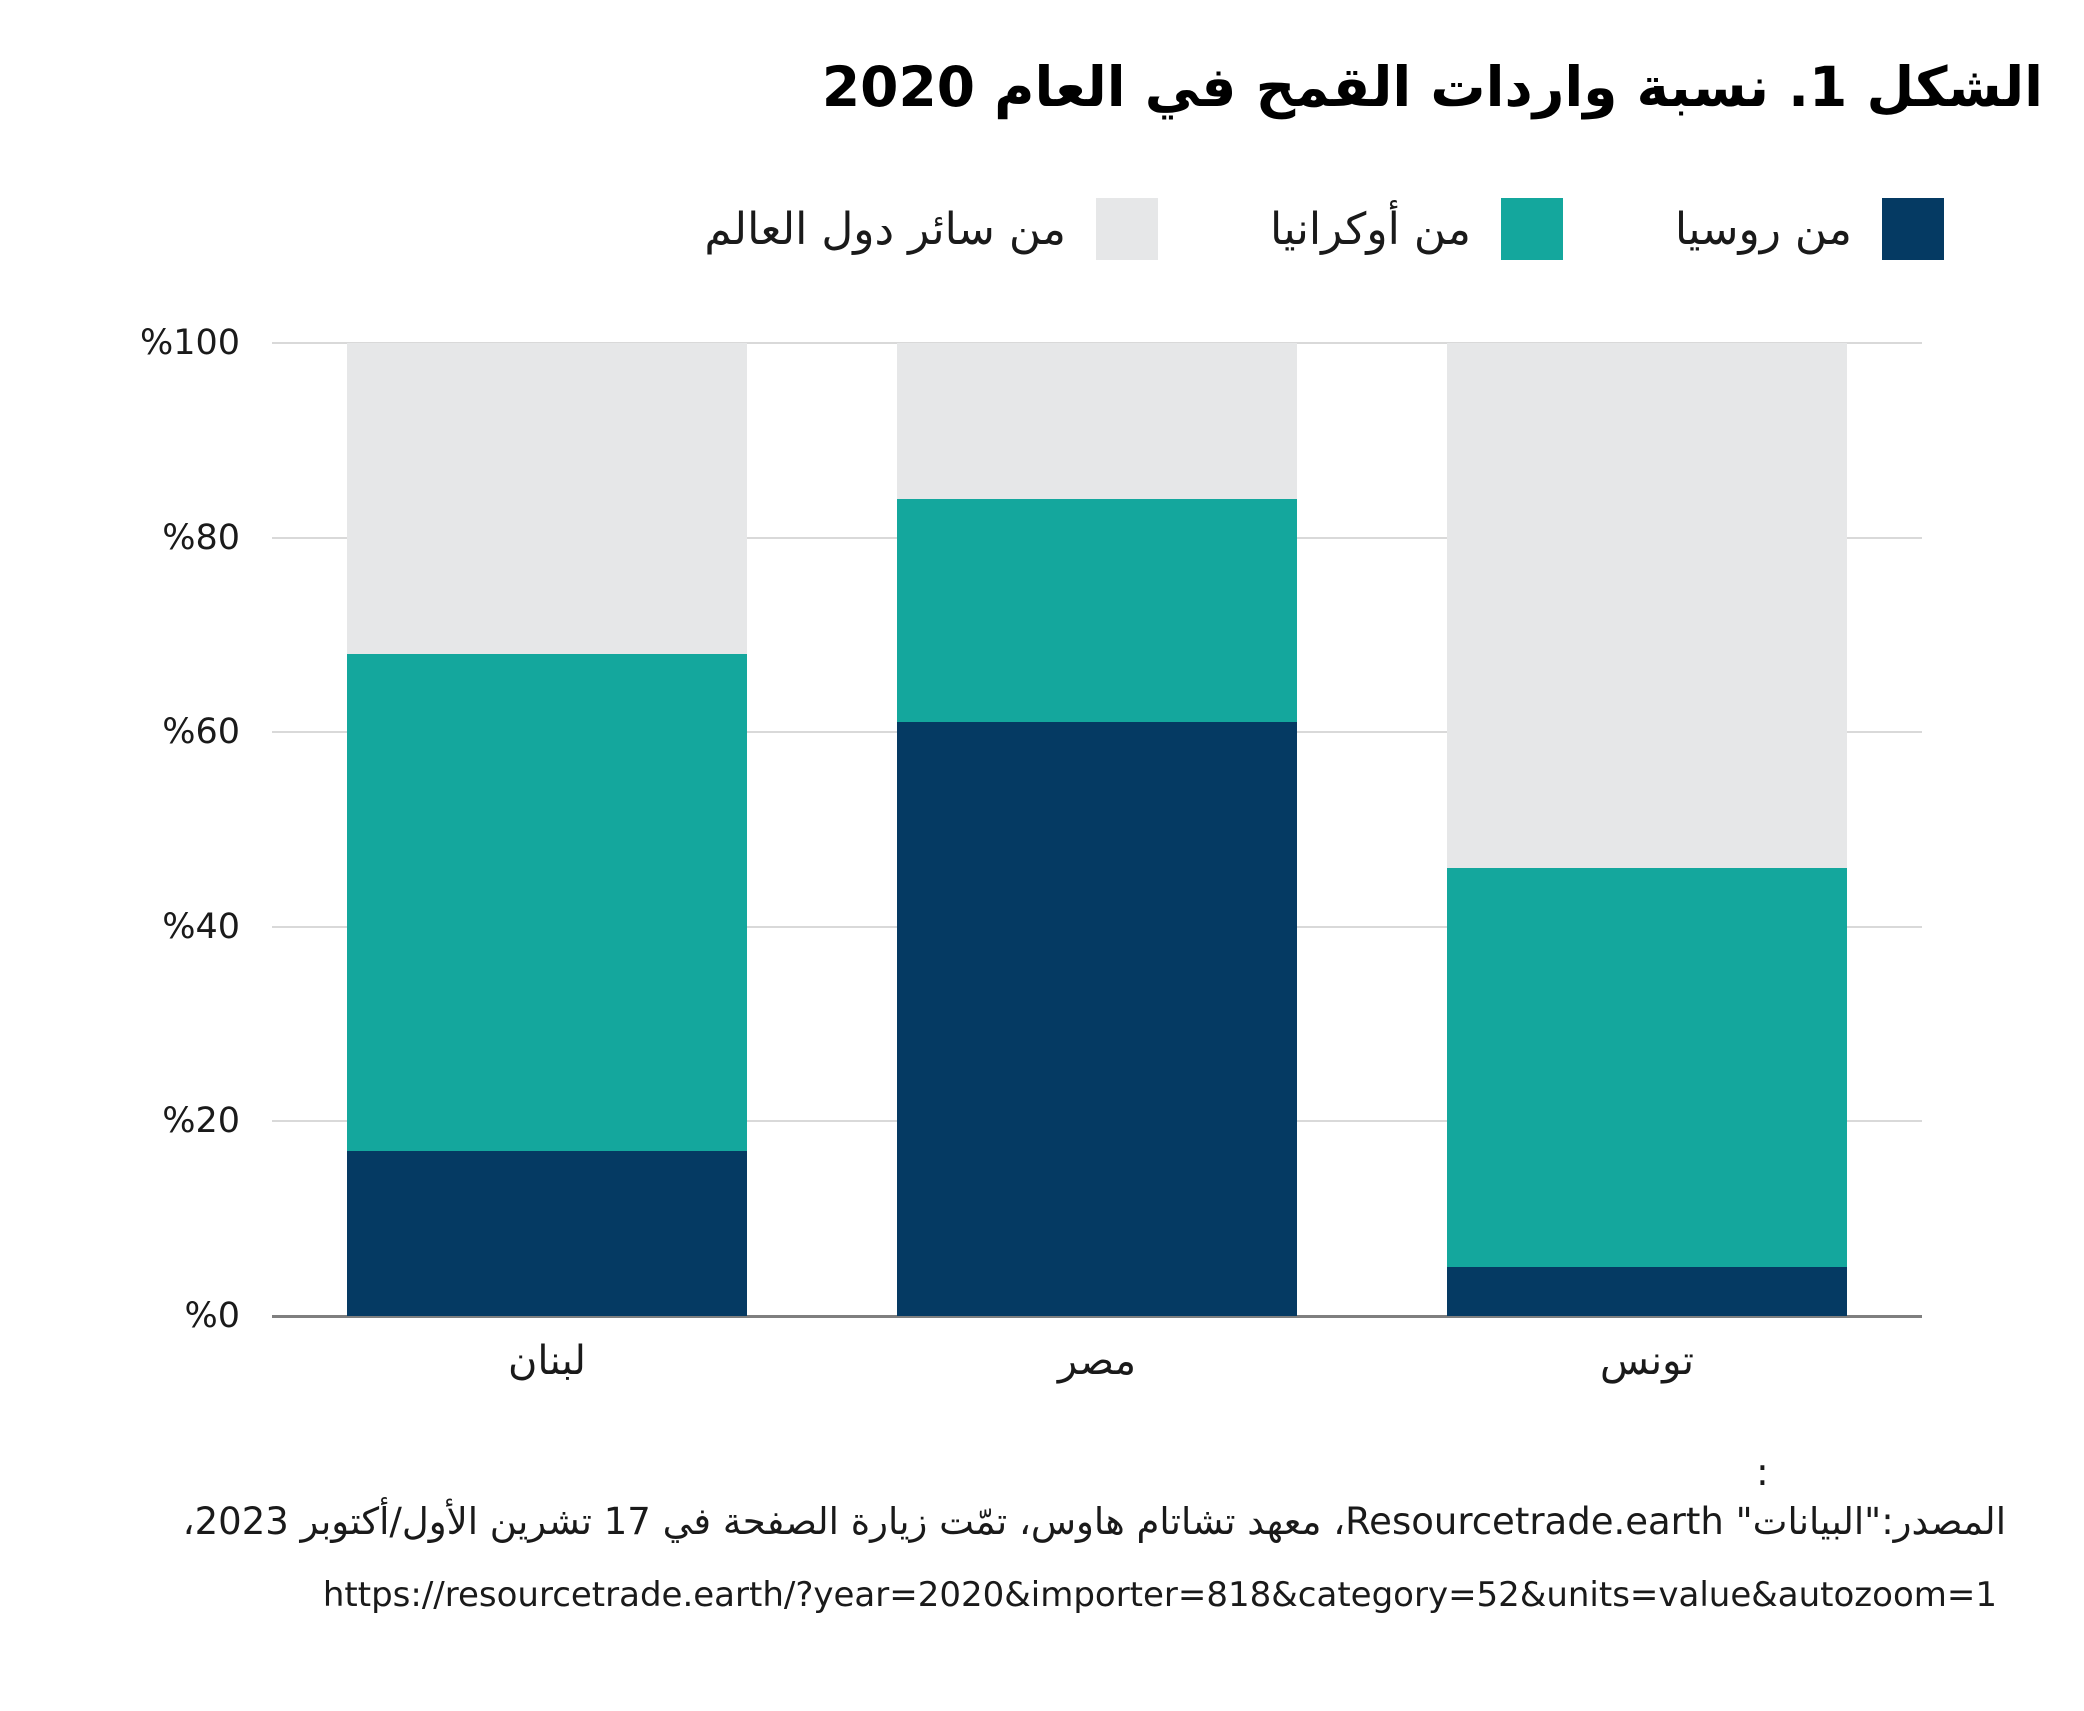  I want to click on x-axis-category-label: تونس, so click(1647, 1361).